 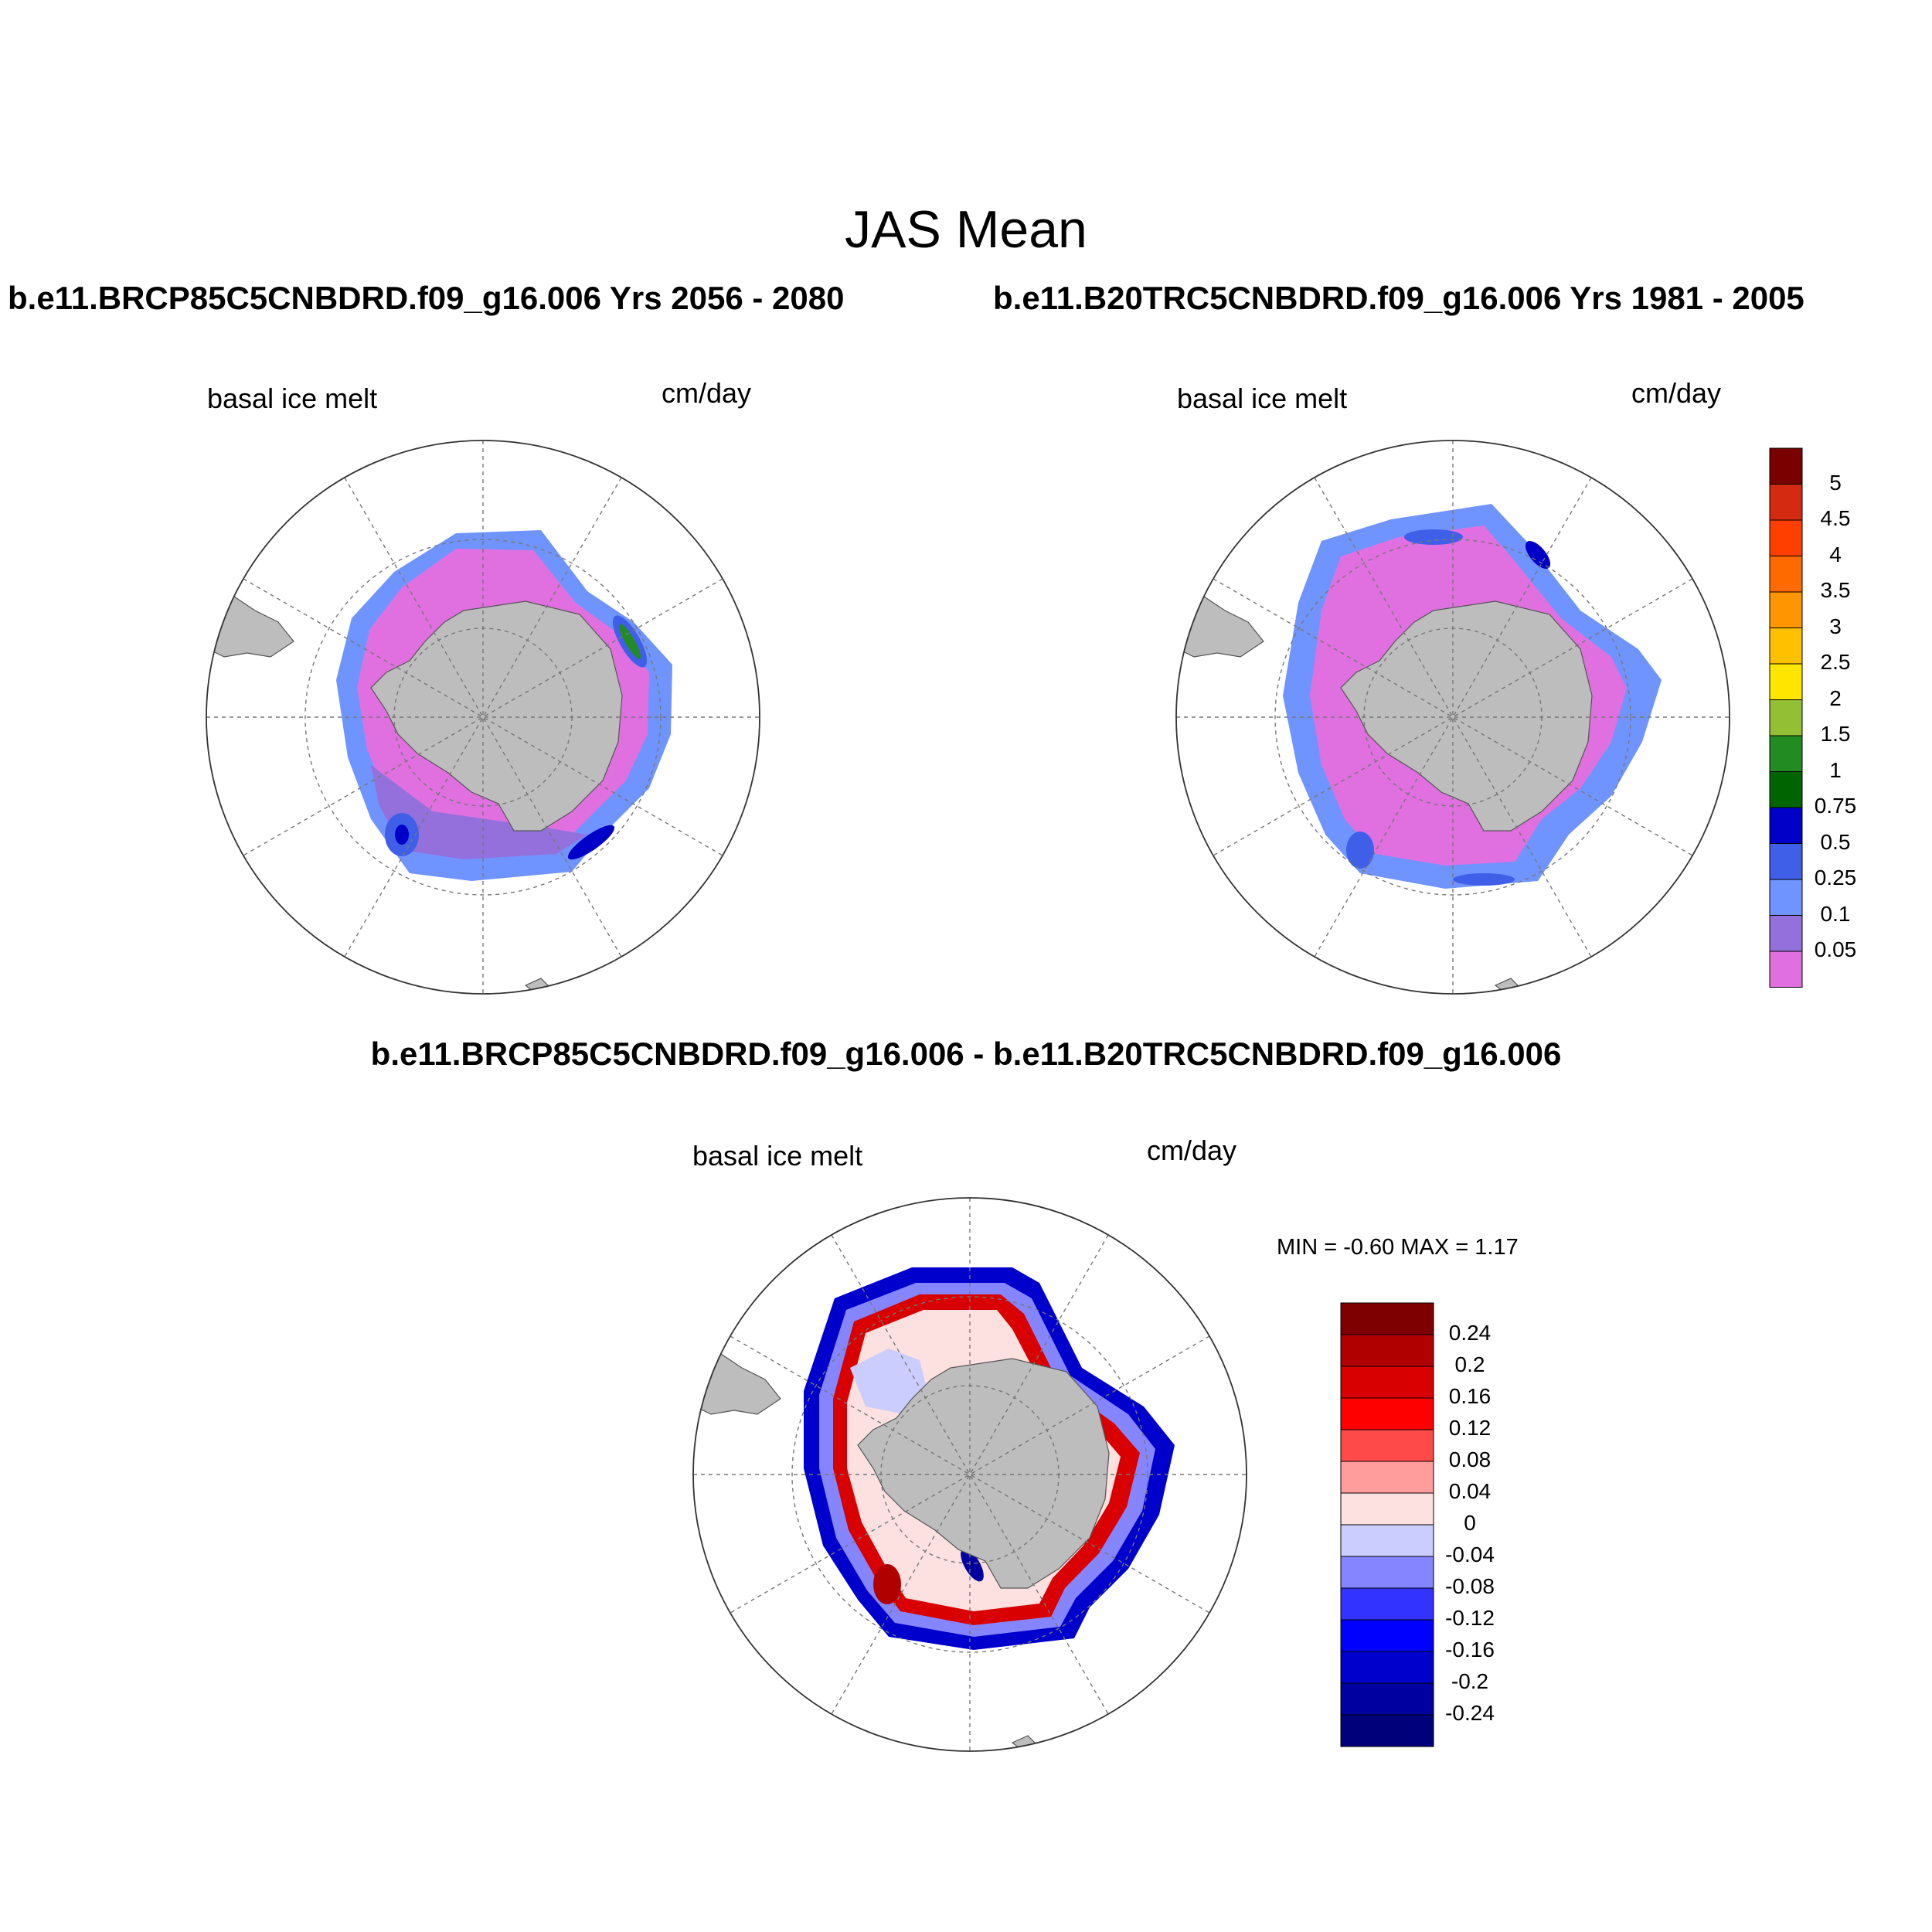 What do you see at coordinates (1836, 914) in the screenshot?
I see `colorbar-absolute-tick-label: 0.1` at bounding box center [1836, 914].